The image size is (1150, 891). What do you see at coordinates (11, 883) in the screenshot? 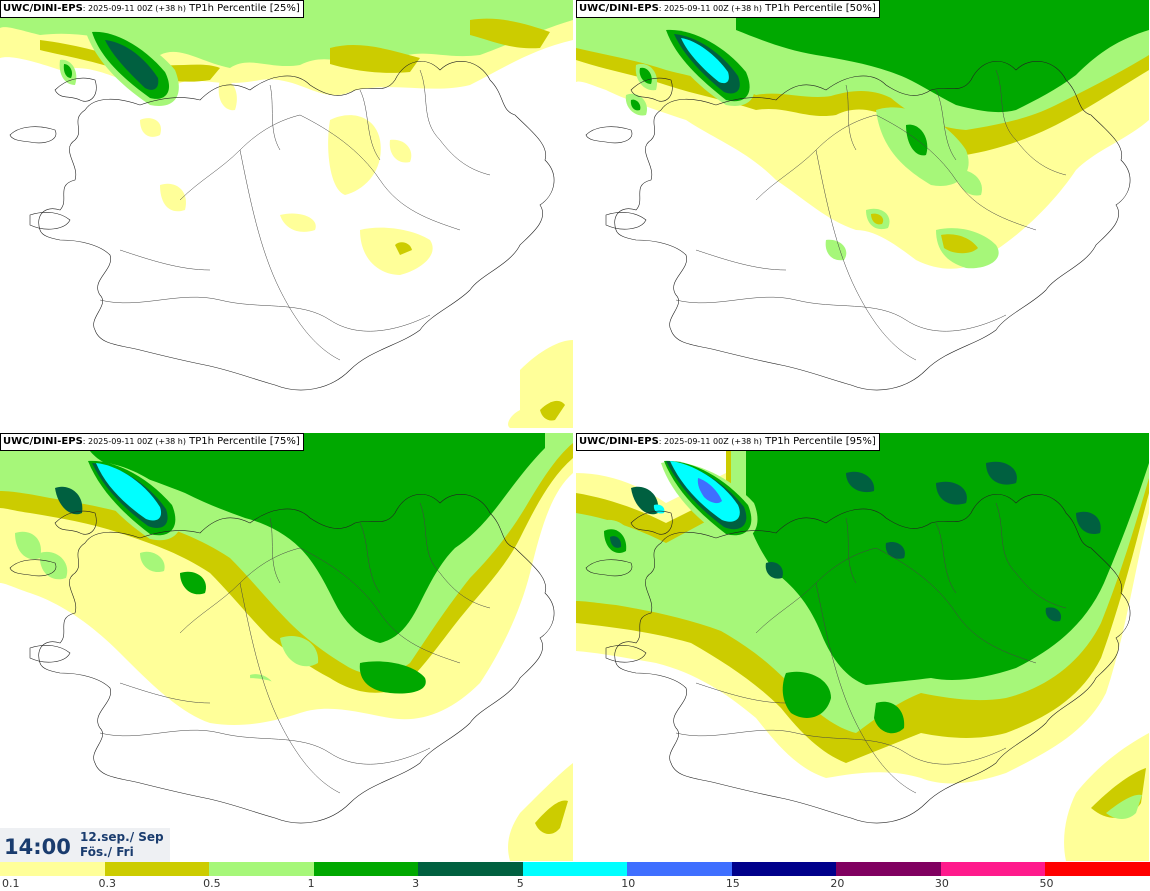
I see `colorbar-tick-label: 0.1` at bounding box center [11, 883].